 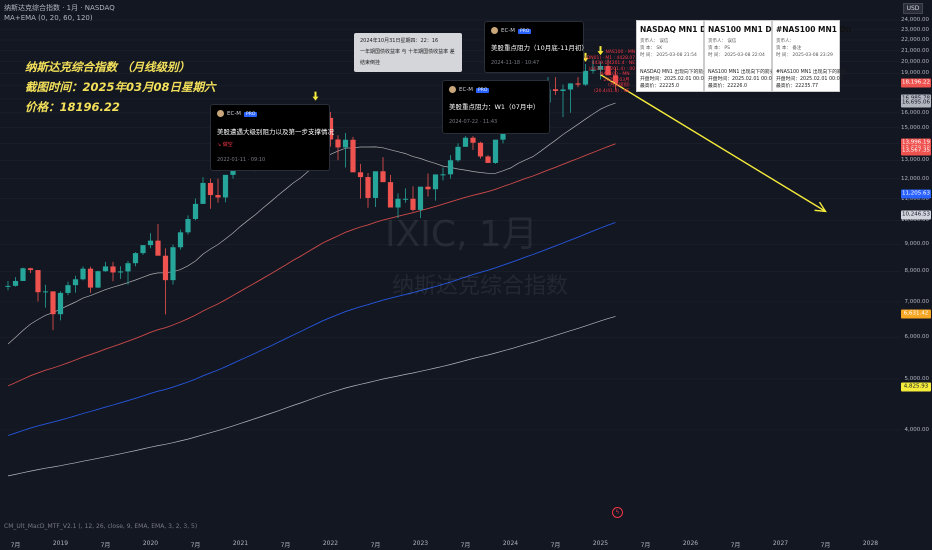 What do you see at coordinates (612, 91) in the screenshot?
I see `red-annotation-line: (20.4/41.8) : NE` at bounding box center [612, 91].